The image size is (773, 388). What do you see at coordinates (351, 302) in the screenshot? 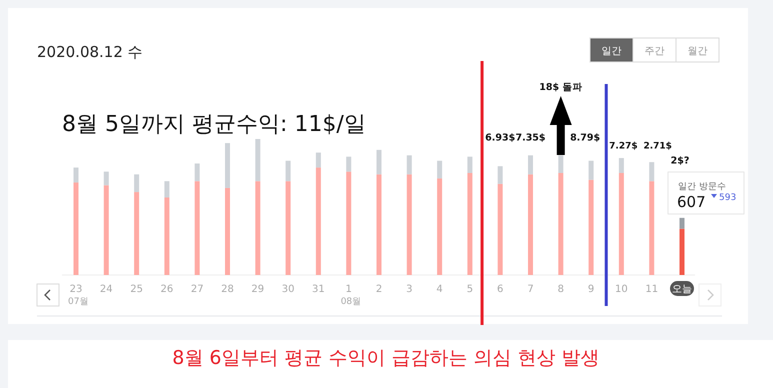
I see `text: 08월` at bounding box center [351, 302].